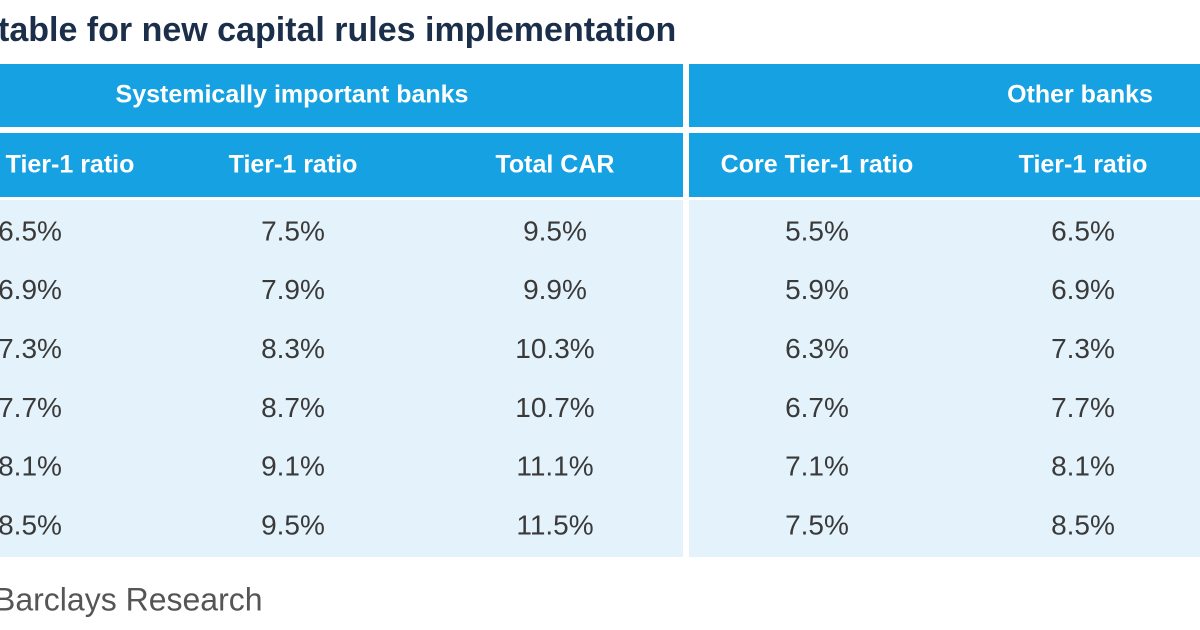  I want to click on cell: 10.7%, so click(554, 407).